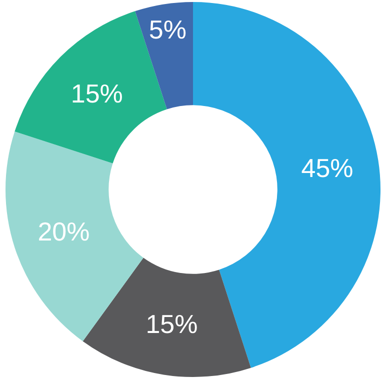 The image size is (386, 379). Describe the element at coordinates (327, 168) in the screenshot. I see `data-label: 45%` at that location.